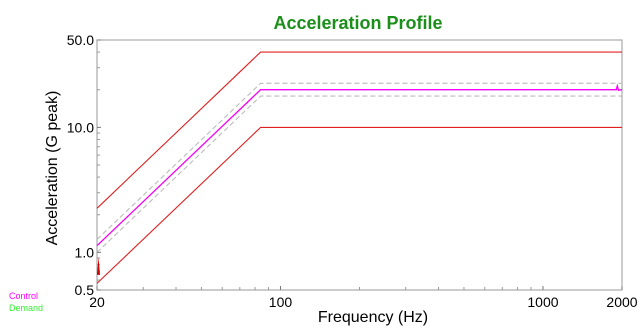 The height and width of the screenshot is (329, 640). What do you see at coordinates (80, 40) in the screenshot?
I see `y-tick-label: 50.0` at bounding box center [80, 40].